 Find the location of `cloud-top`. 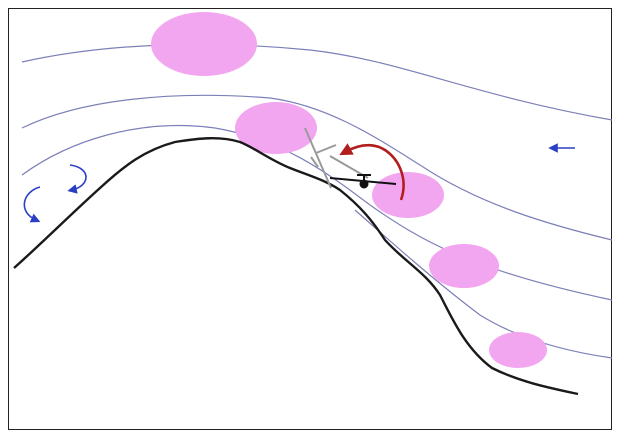

cloud-top is located at coordinates (204, 44).